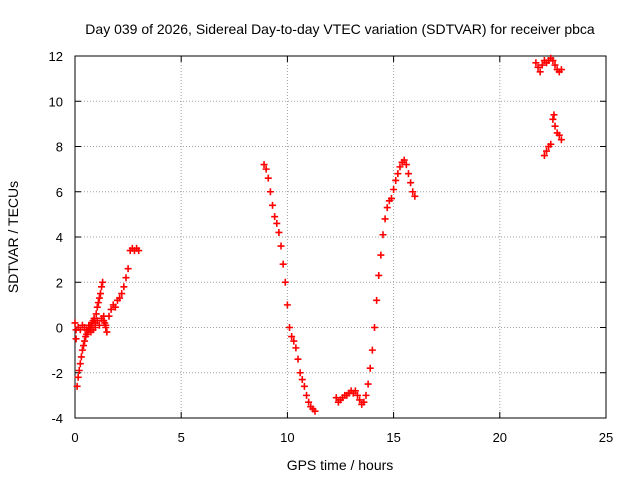 Image resolution: width=640 pixels, height=480 pixels. What do you see at coordinates (59, 282) in the screenshot?
I see `y-tick-label: 2` at bounding box center [59, 282].